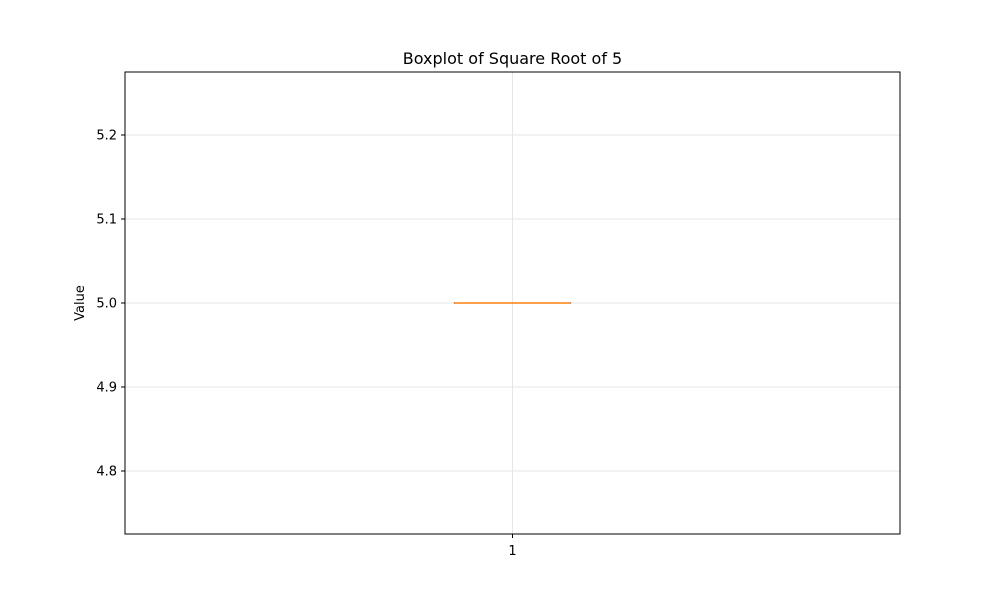 This screenshot has width=1000, height=600. Describe the element at coordinates (106, 220) in the screenshot. I see `y-tick-label: 5.1` at that location.